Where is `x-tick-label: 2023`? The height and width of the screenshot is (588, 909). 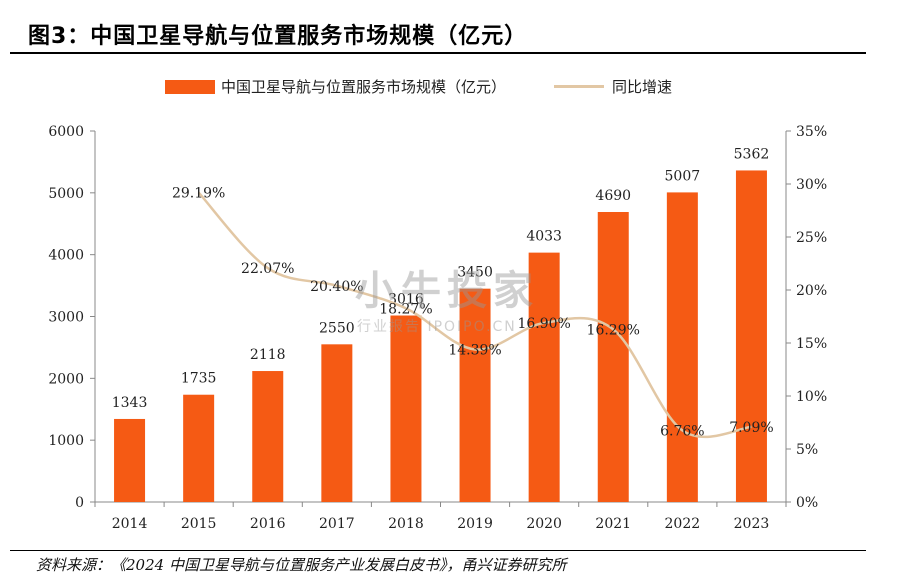 x-tick-label: 2023 is located at coordinates (752, 524).